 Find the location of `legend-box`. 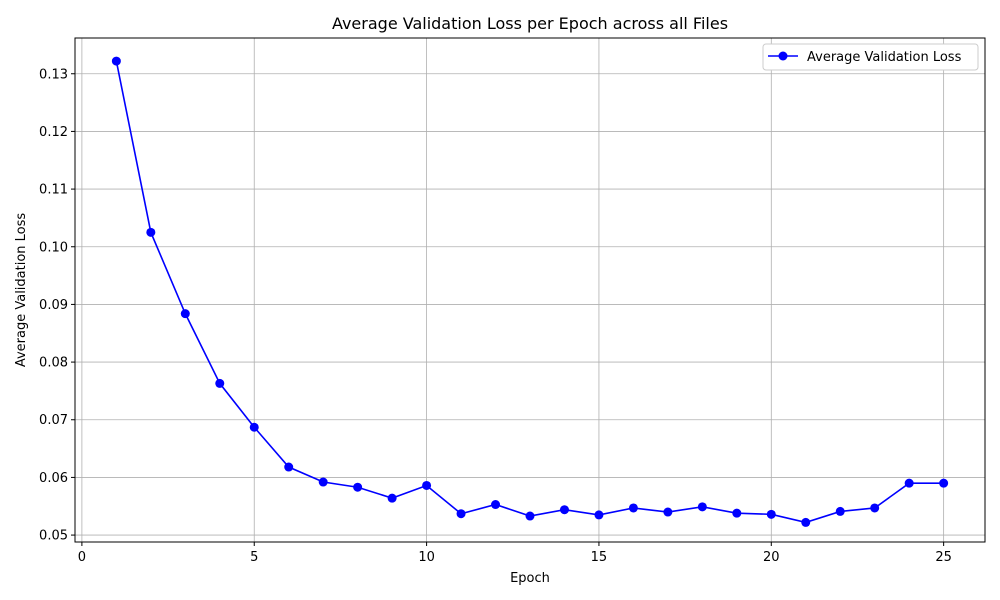

legend-box is located at coordinates (870, 57).